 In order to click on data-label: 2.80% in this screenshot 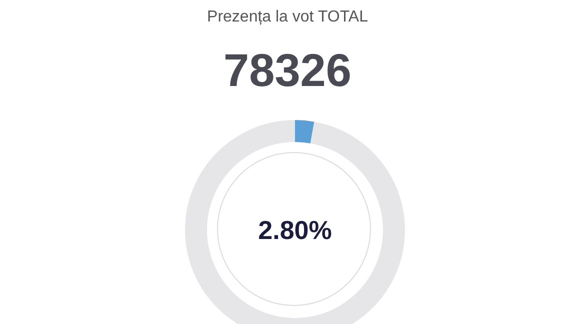, I will do `click(295, 230)`.